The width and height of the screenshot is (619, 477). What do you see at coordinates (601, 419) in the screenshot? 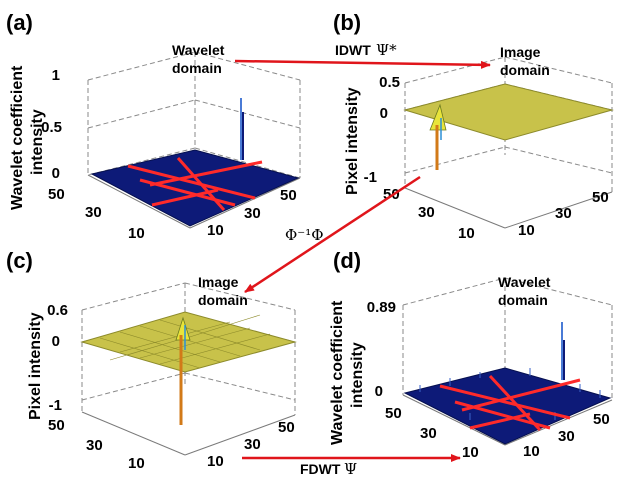
I see `panel-d-ytick-3: 50` at bounding box center [601, 419].